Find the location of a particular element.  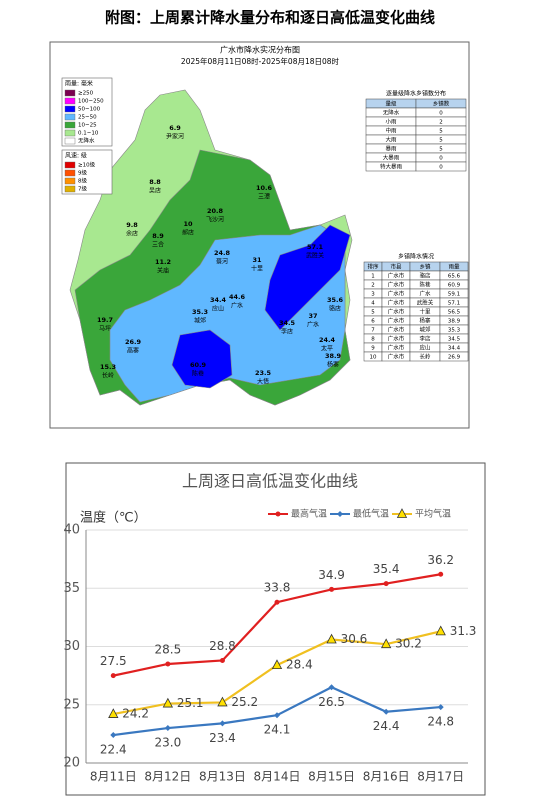

station-value: 8.8 is located at coordinates (155, 182).